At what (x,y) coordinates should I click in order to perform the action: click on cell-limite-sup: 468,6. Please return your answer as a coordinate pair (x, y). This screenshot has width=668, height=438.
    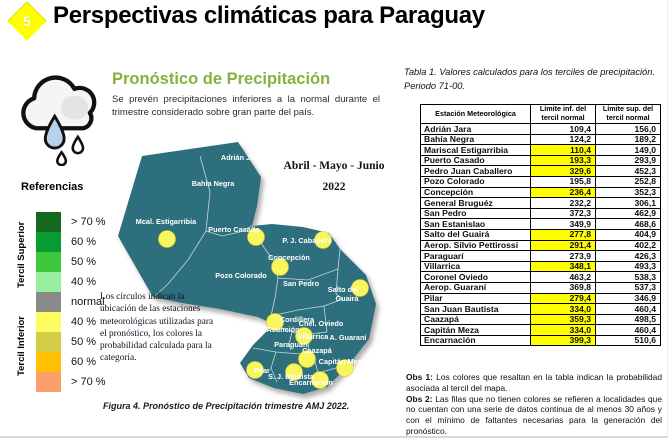
    Looking at the image, I should click on (628, 224).